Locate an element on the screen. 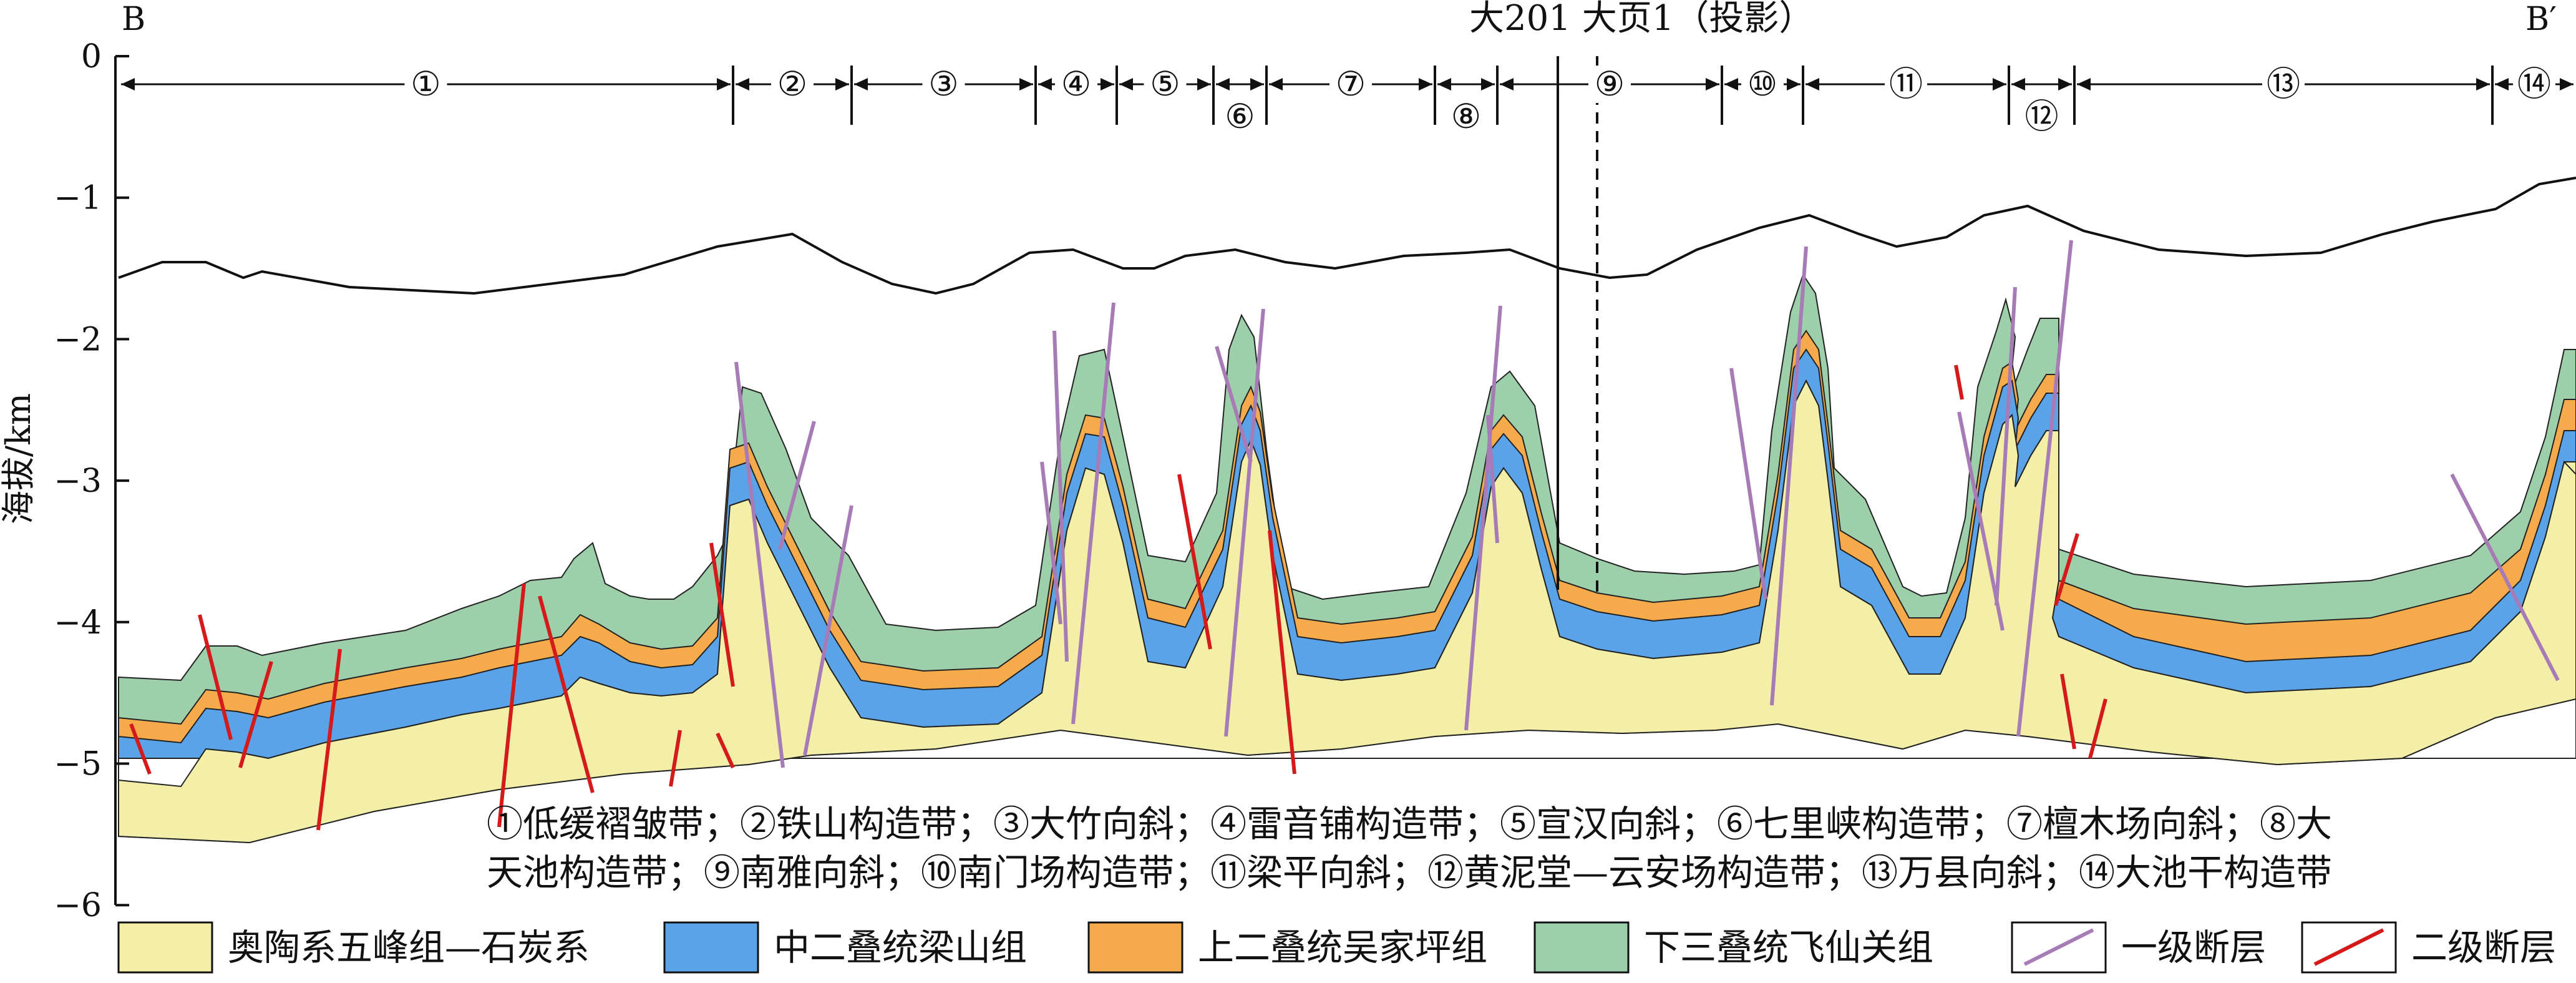  y-axis-label: 海拔/km is located at coordinates (19, 458).